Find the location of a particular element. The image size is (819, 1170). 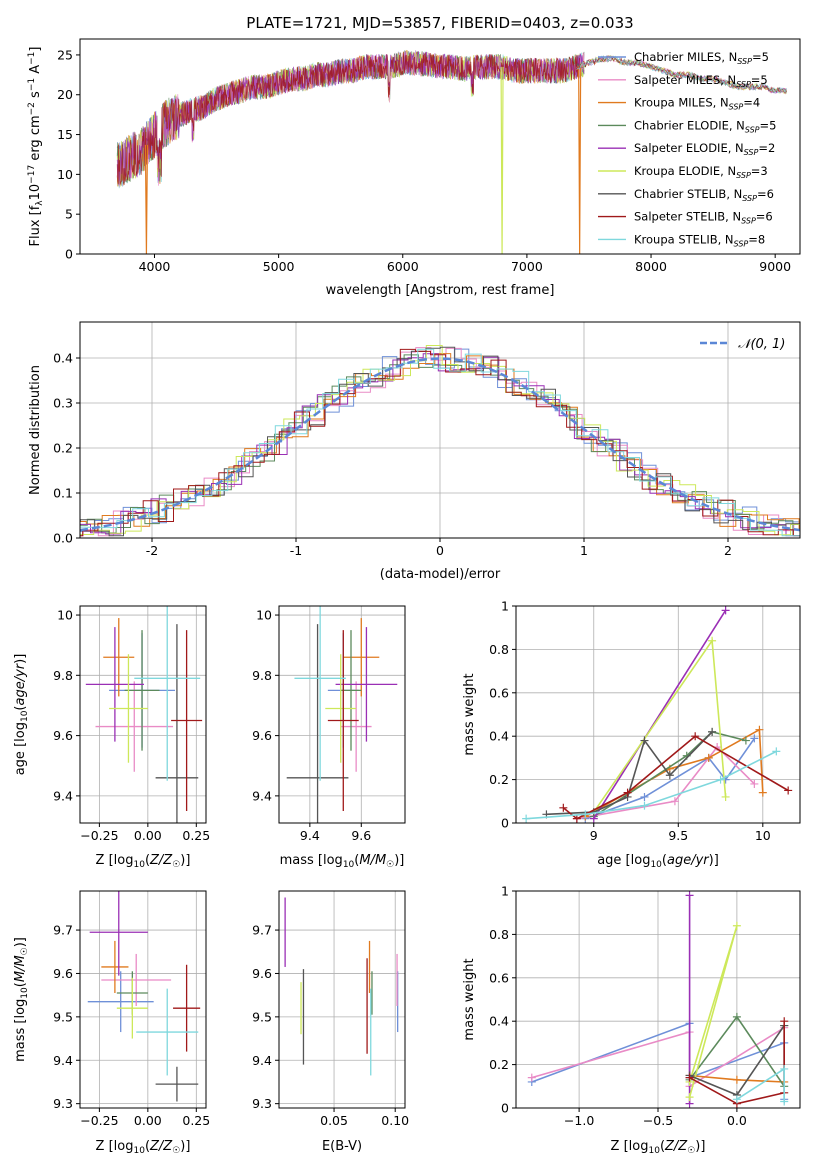

legend-entry: Kroupa STELIB, NSSP=8 is located at coordinates (699, 240).